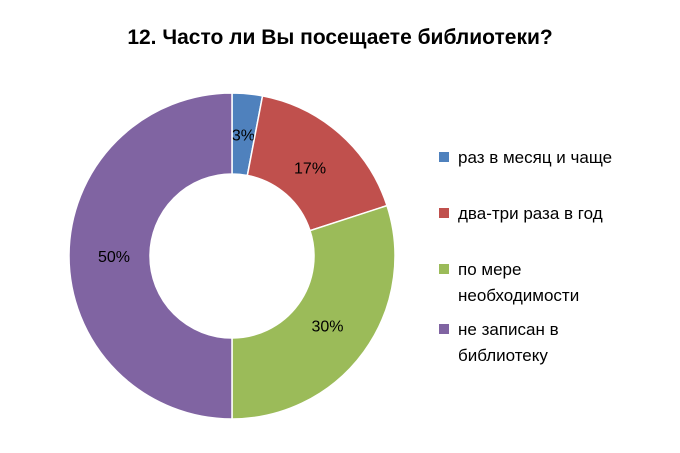 Image resolution: width=680 pixels, height=453 pixels. What do you see at coordinates (508, 342) in the screenshot?
I see `legend-label: не записан в библиотеку` at bounding box center [508, 342].